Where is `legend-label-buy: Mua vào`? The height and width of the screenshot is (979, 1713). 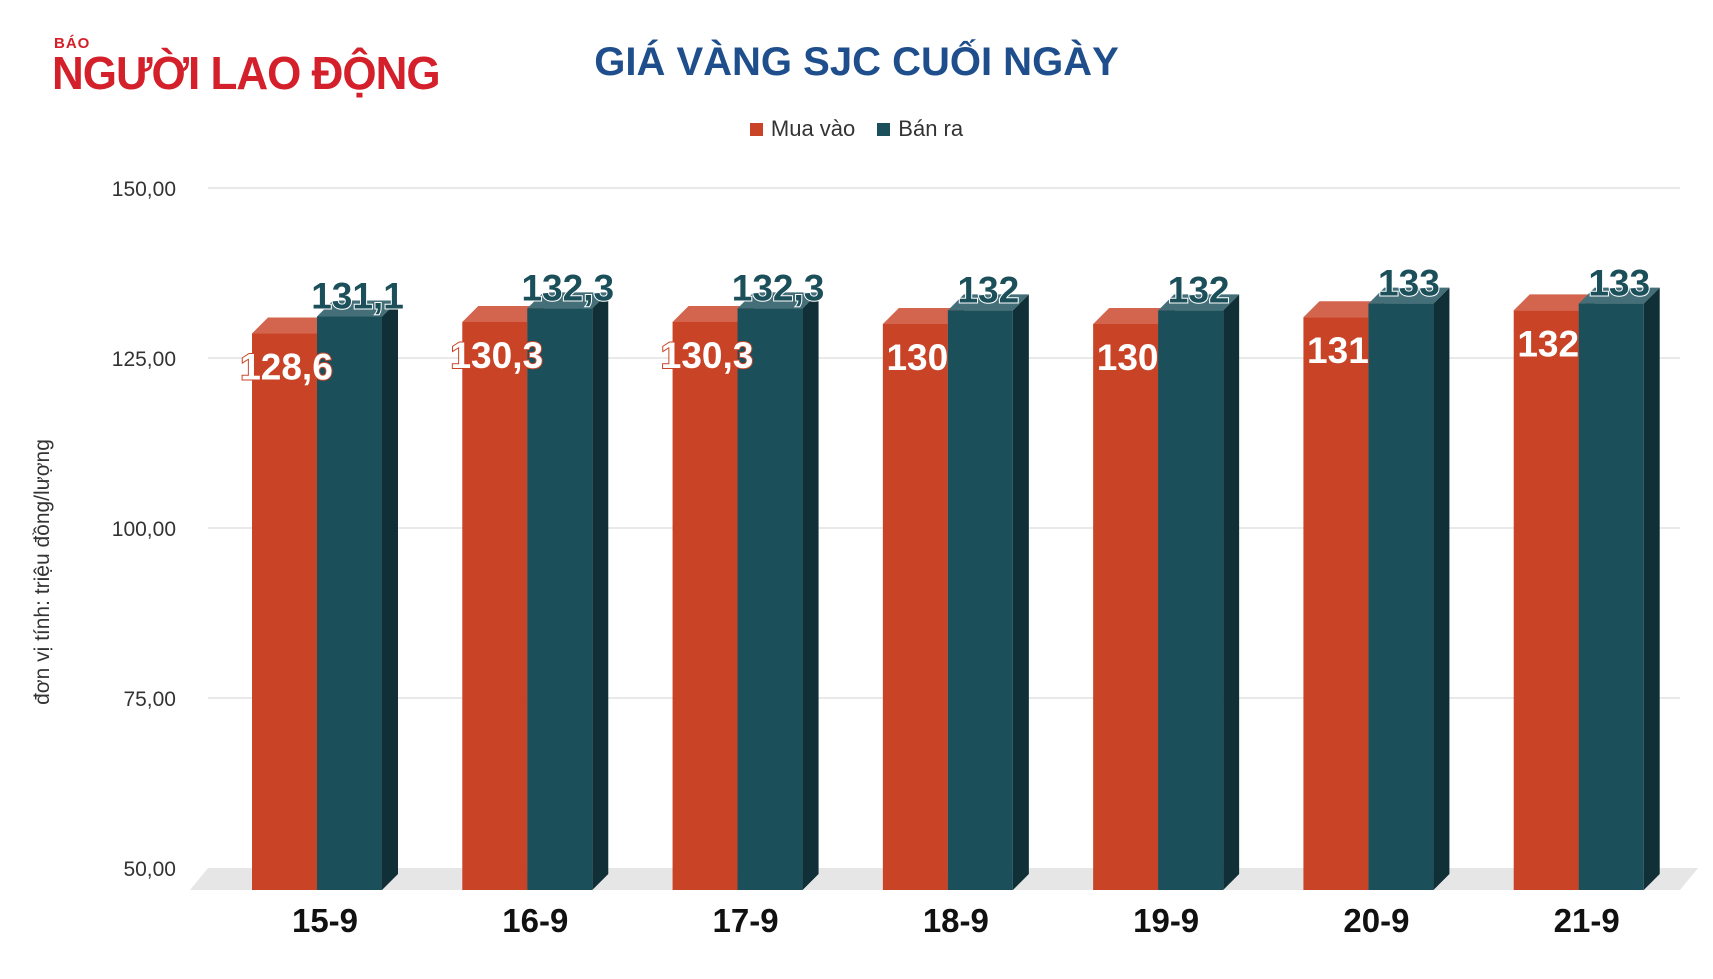
legend-label-buy: Mua vào is located at coordinates (813, 128).